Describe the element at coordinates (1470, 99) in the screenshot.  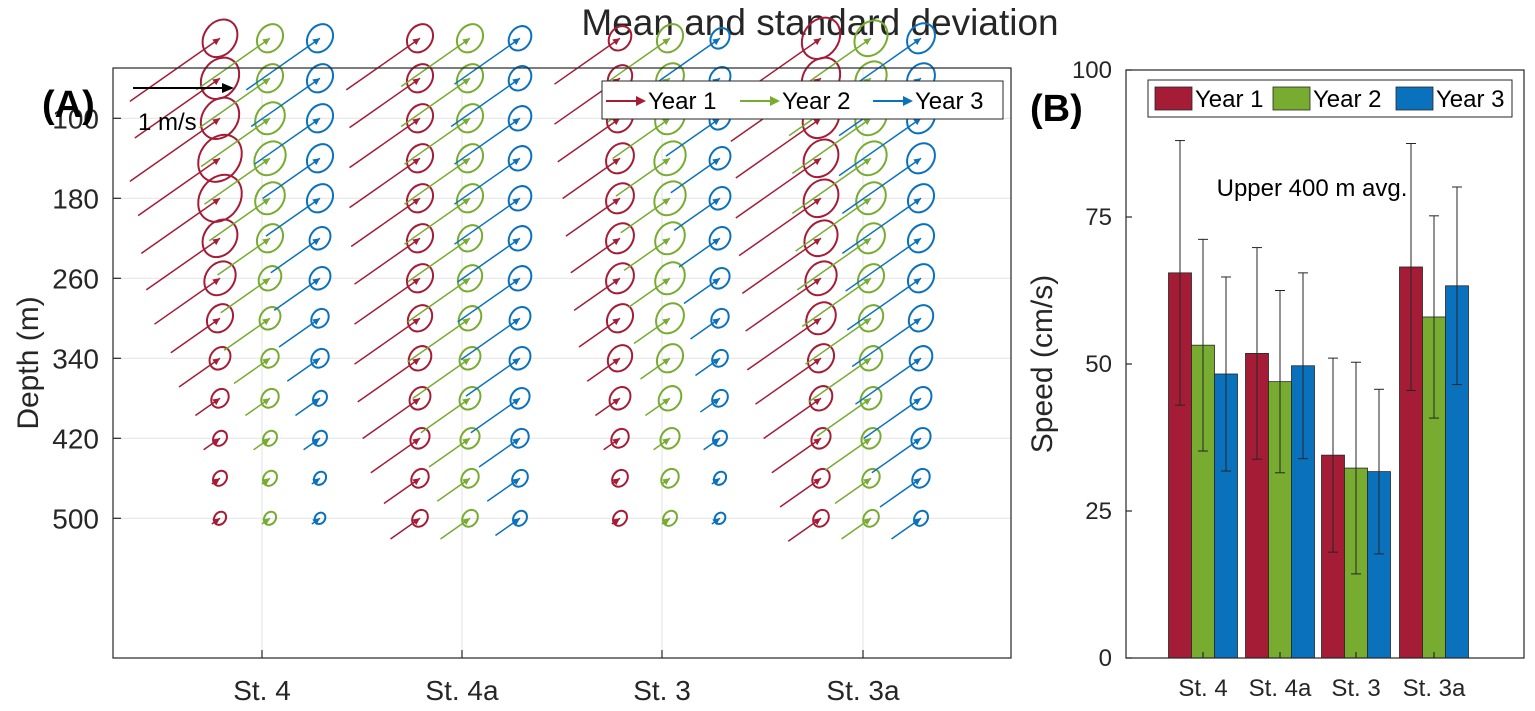
I see `panel-b-legend-label: Year 3` at that location.